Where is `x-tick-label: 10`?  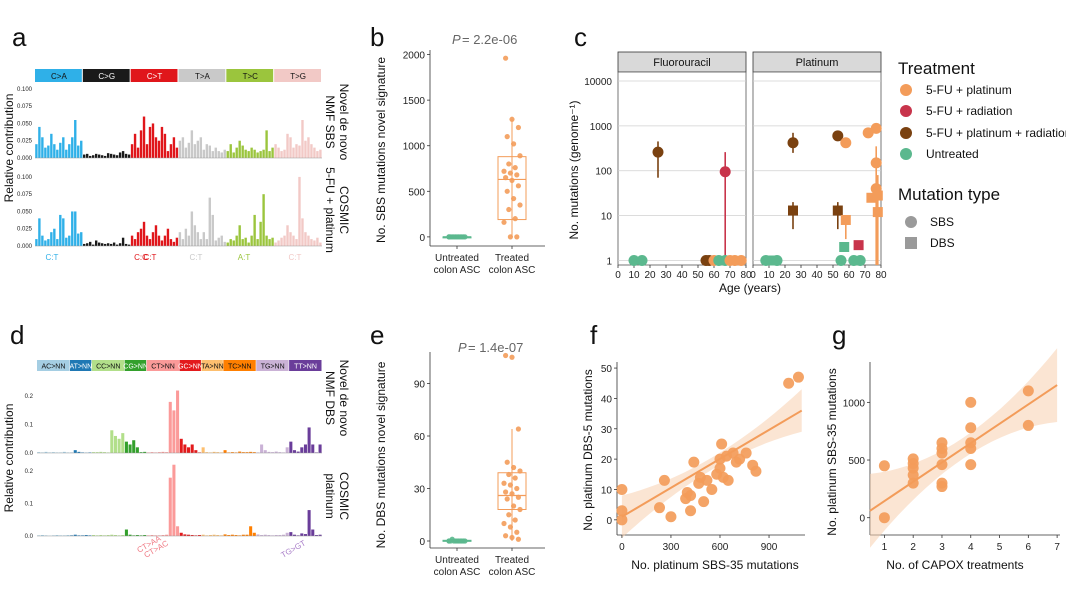
x-tick-label: 10 is located at coordinates (634, 275).